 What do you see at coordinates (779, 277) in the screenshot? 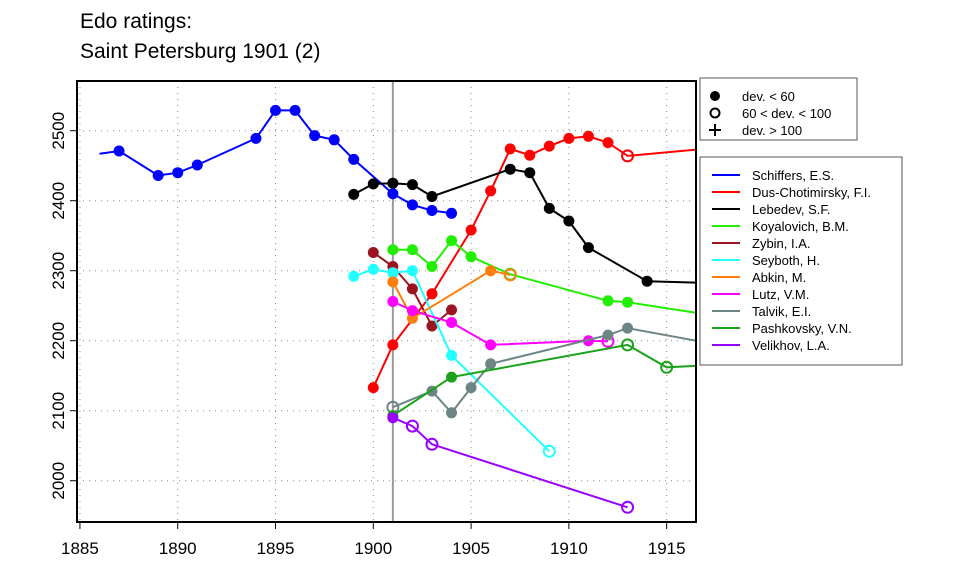
I see `legend-label: Abkin, M.` at bounding box center [779, 277].